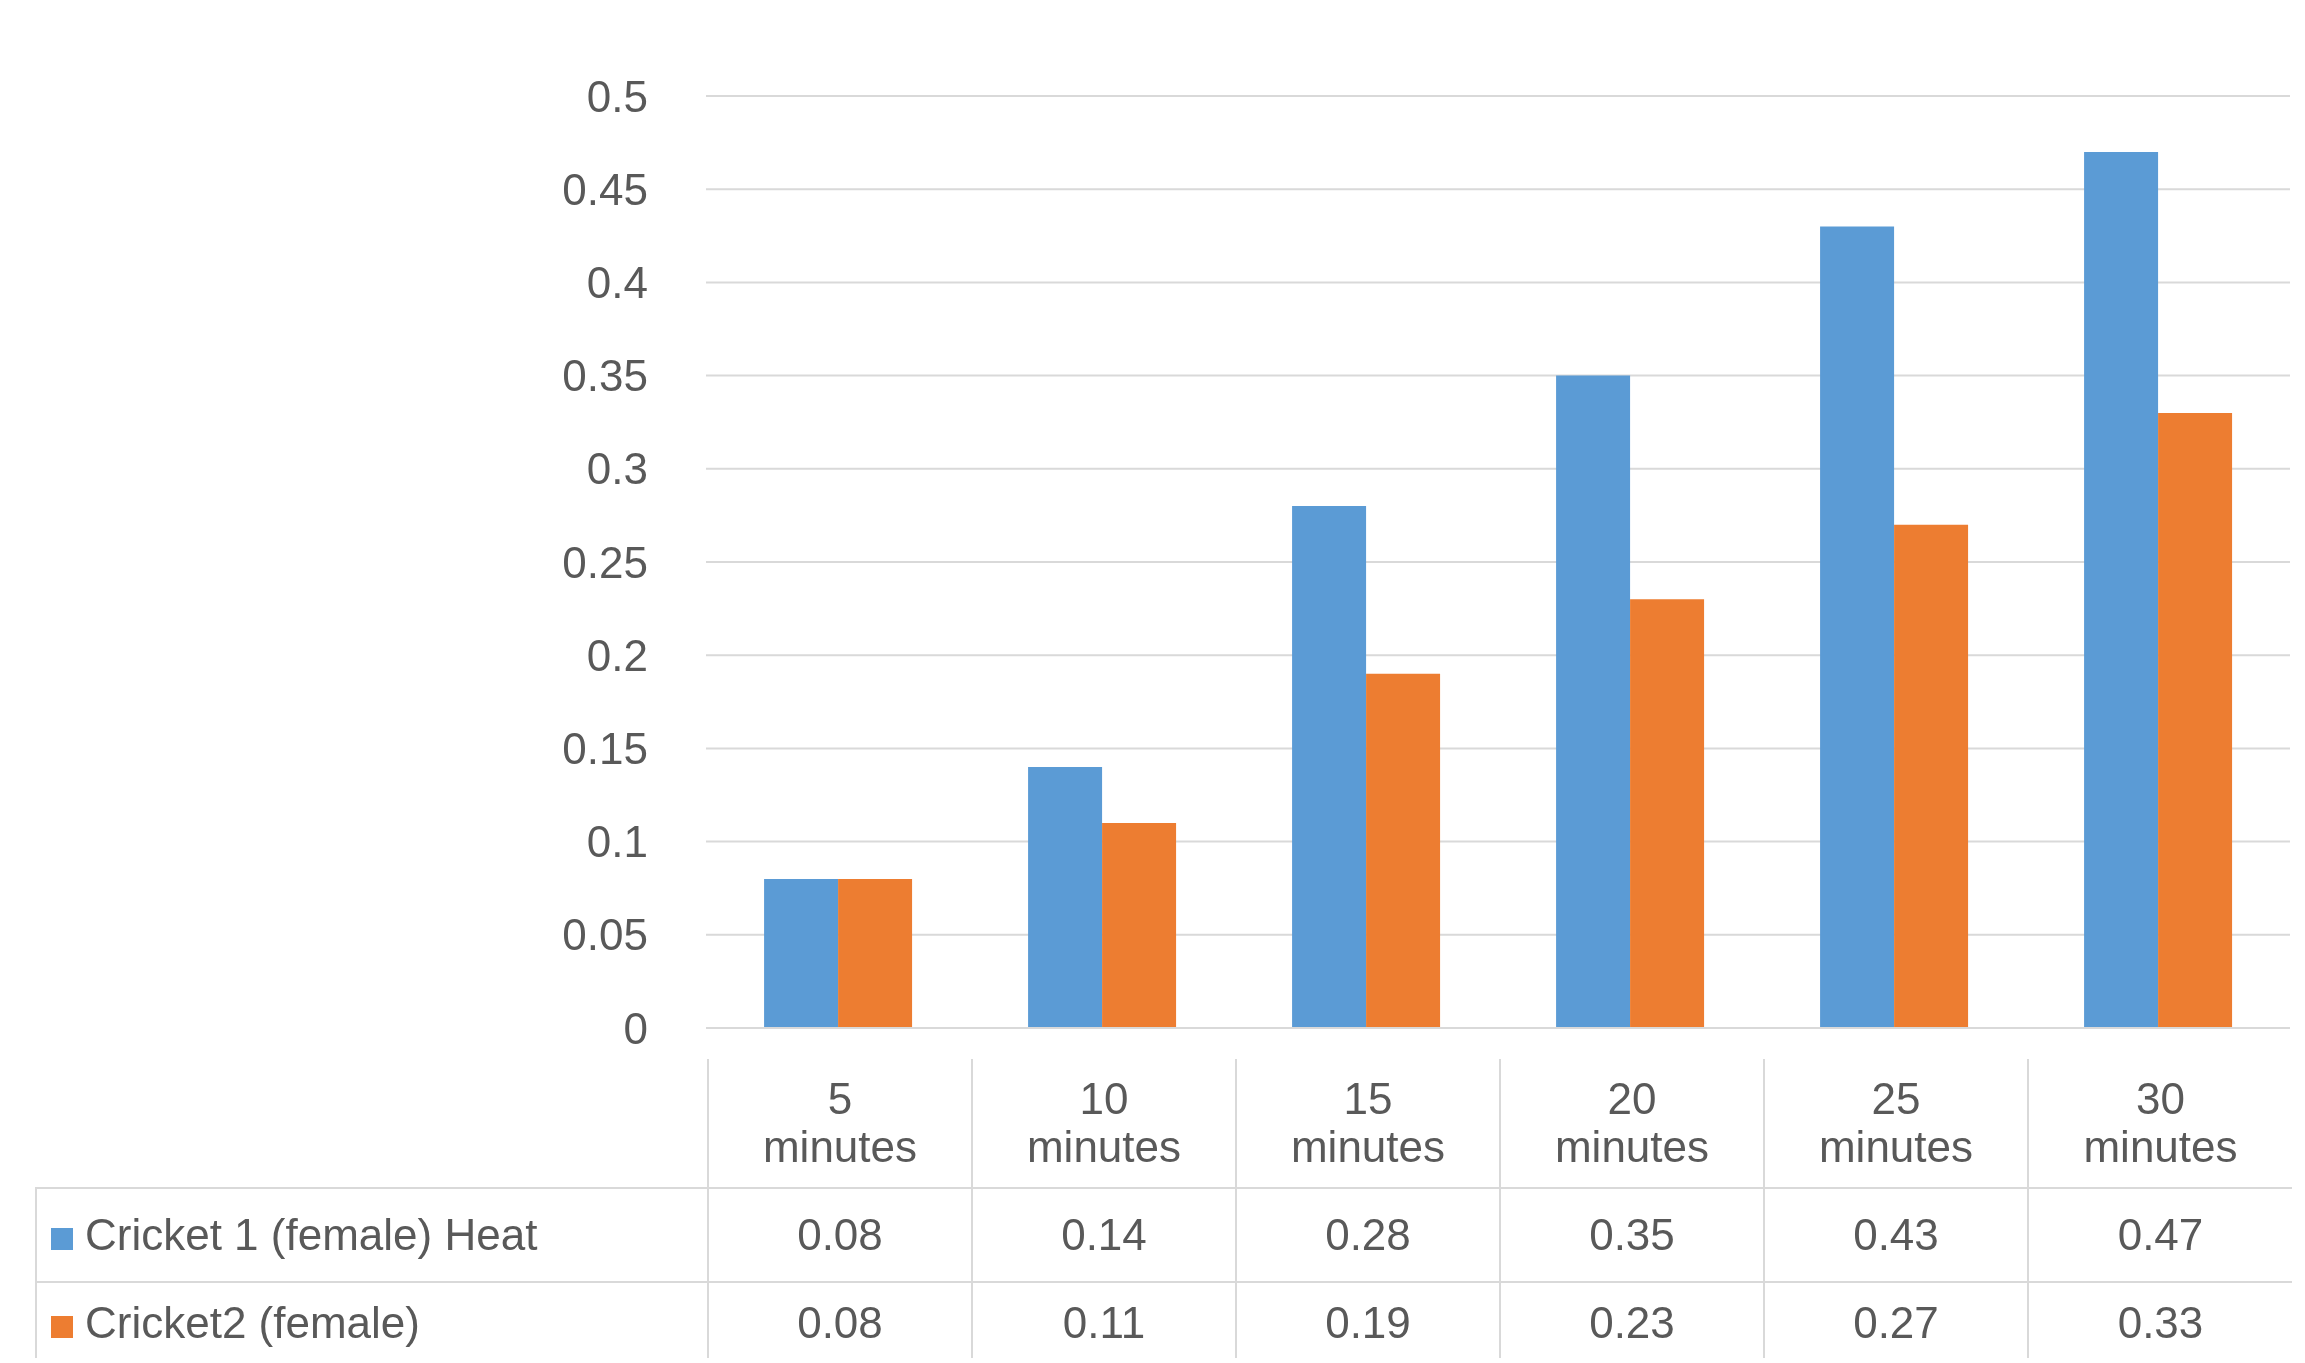 The height and width of the screenshot is (1363, 2305). Describe the element at coordinates (1896, 1122) in the screenshot. I see `x-tick-label: 25 minutes` at that location.